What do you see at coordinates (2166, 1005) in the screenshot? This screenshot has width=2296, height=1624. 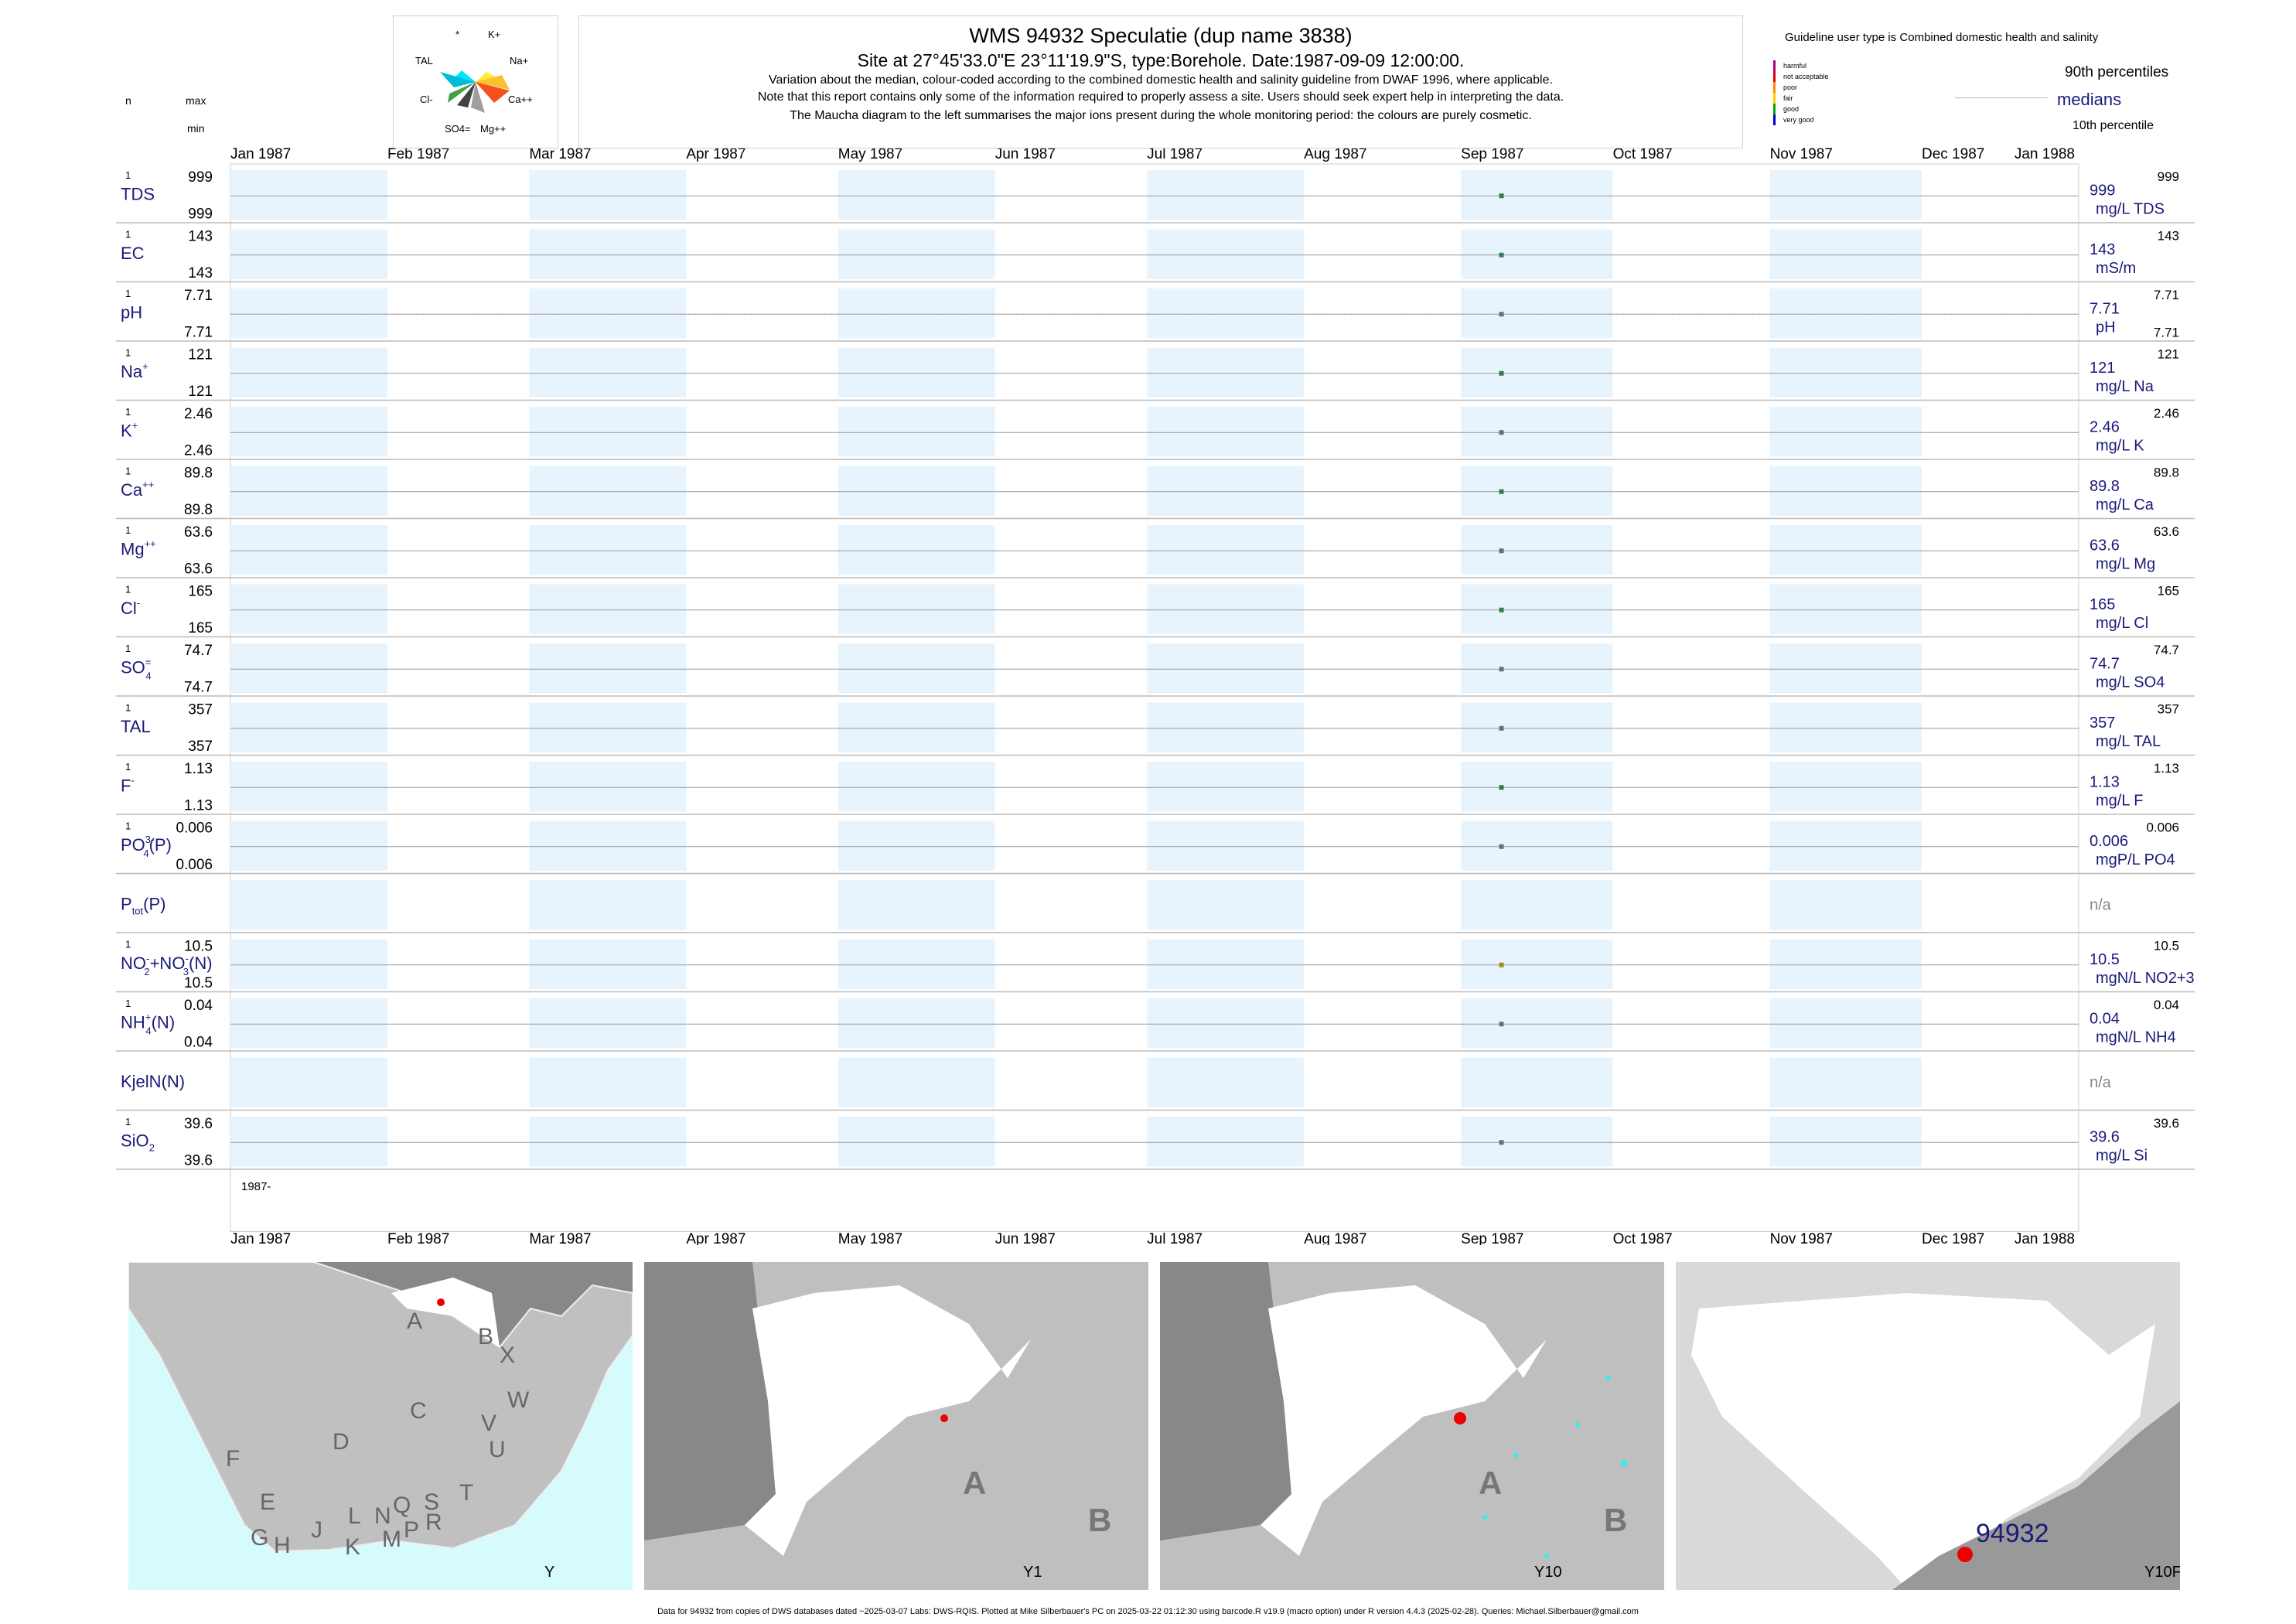 I see `panel-p90-14: 0.04` at bounding box center [2166, 1005].